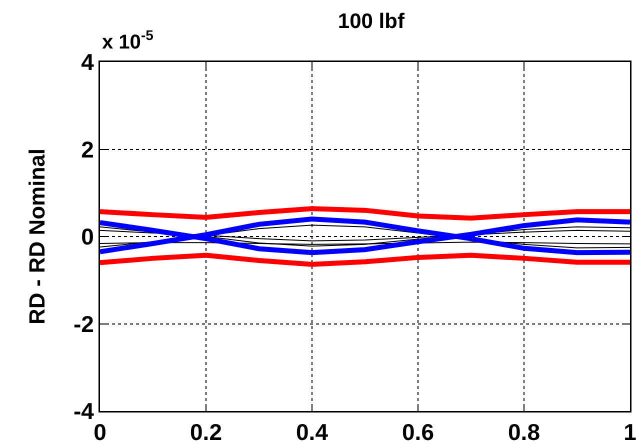  Describe the element at coordinates (206, 432) in the screenshot. I see `x-tick-label: 0.2` at that location.